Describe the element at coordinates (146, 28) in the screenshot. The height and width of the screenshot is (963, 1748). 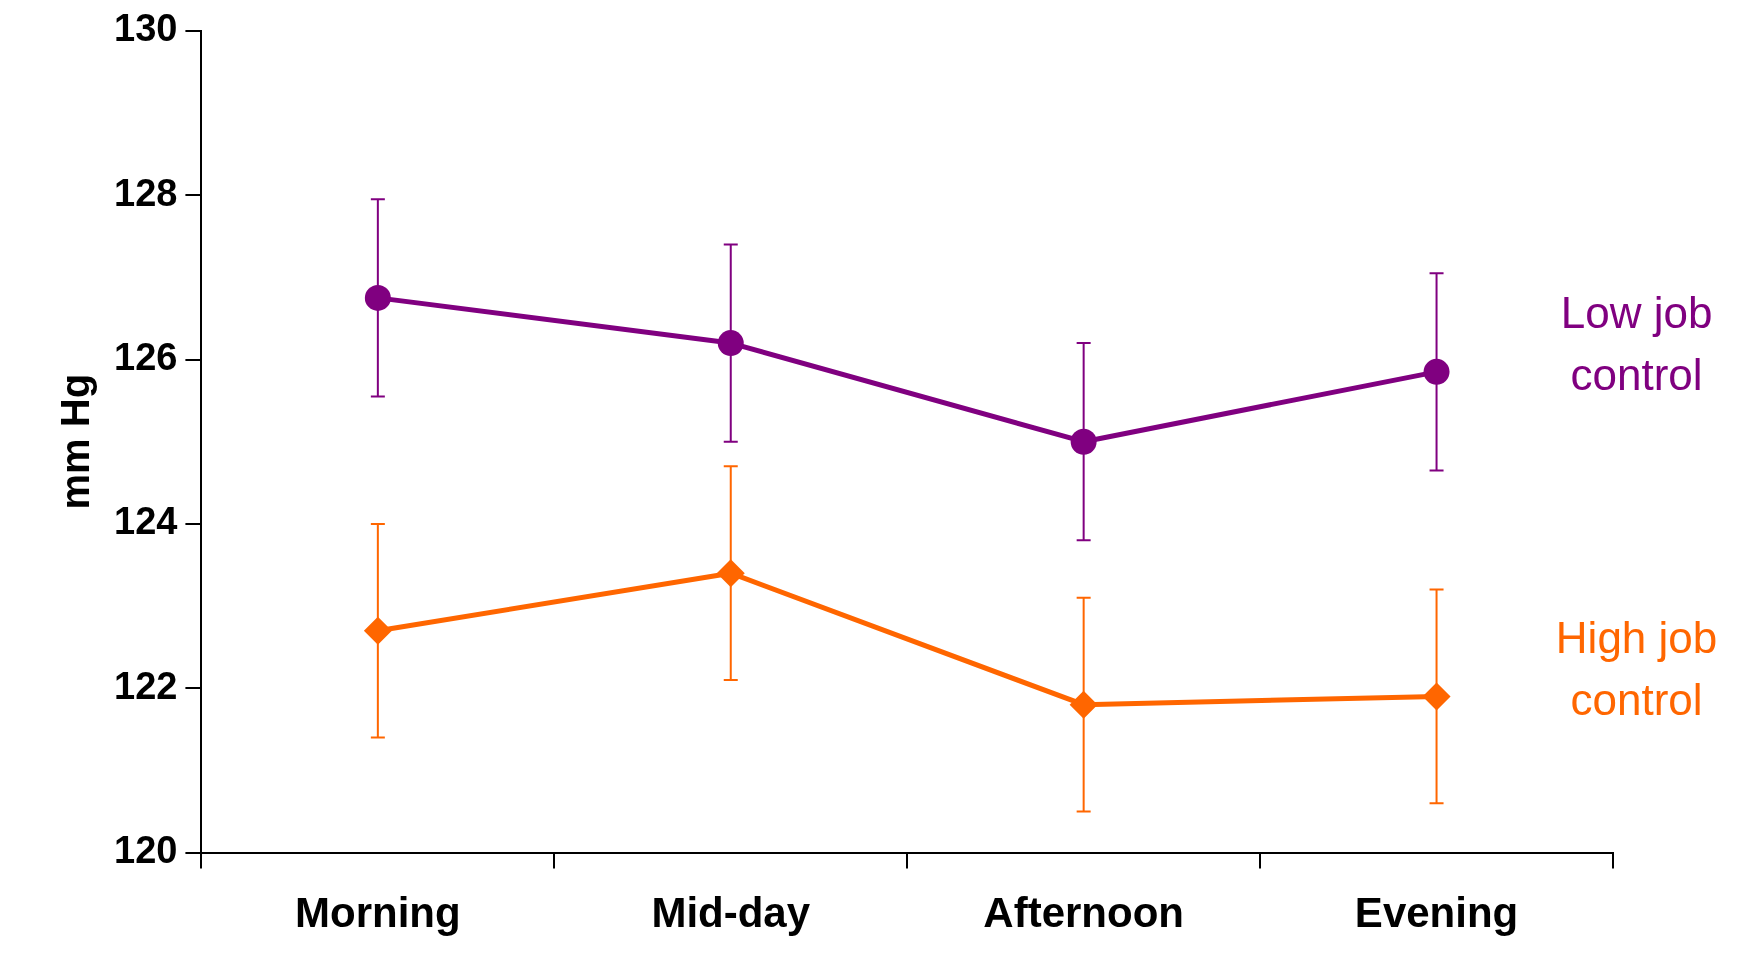
I see `y-tick-label: 130` at that location.